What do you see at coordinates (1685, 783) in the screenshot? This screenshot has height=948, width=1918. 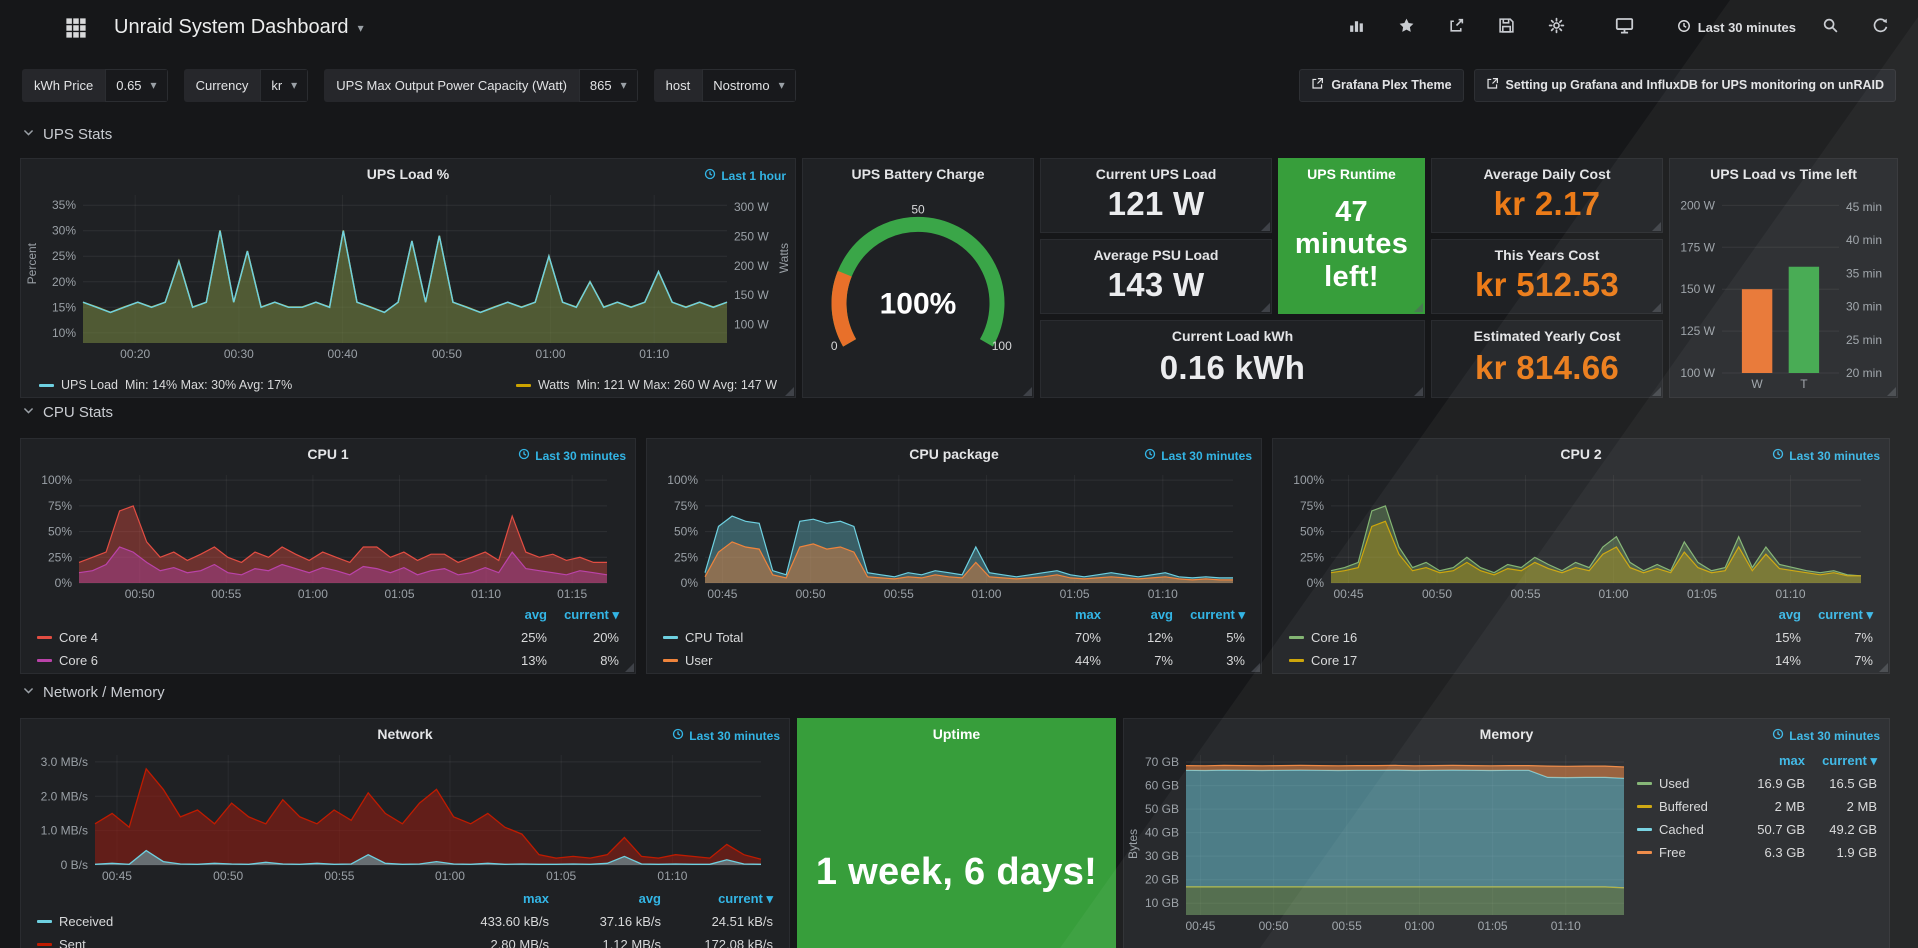 I see `legend-series-name: Used` at bounding box center [1685, 783].